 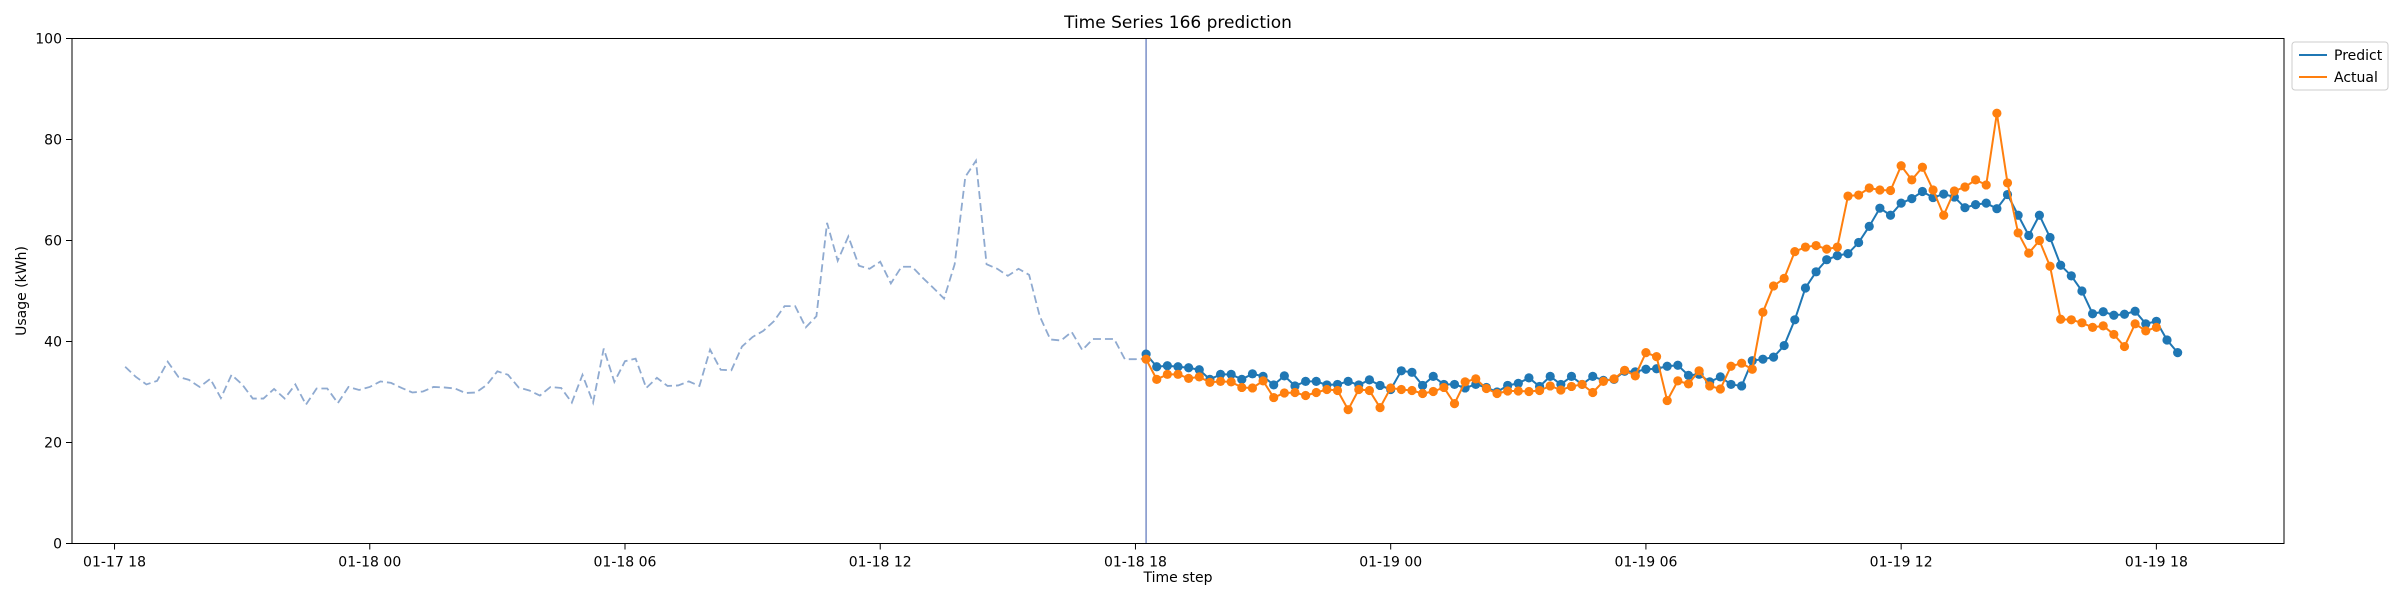 I want to click on x-axis-label: Time step, so click(x=1178, y=578).